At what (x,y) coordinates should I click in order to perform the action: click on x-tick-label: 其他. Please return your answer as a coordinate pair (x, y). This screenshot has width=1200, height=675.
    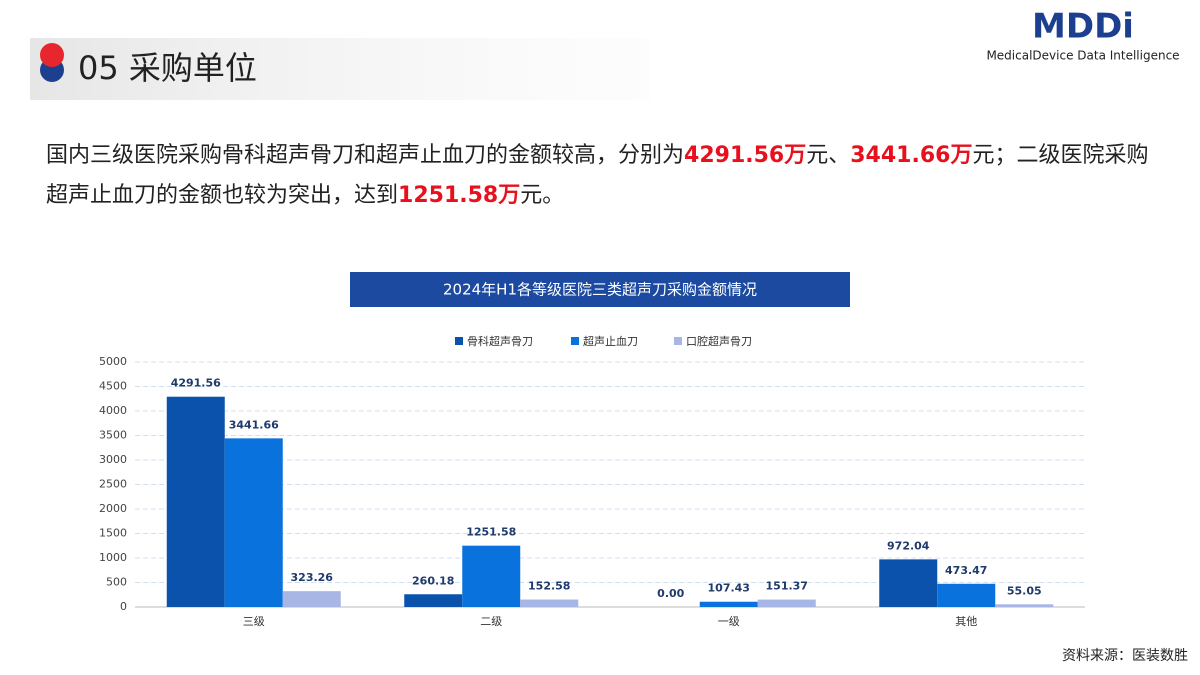
    Looking at the image, I should click on (966, 621).